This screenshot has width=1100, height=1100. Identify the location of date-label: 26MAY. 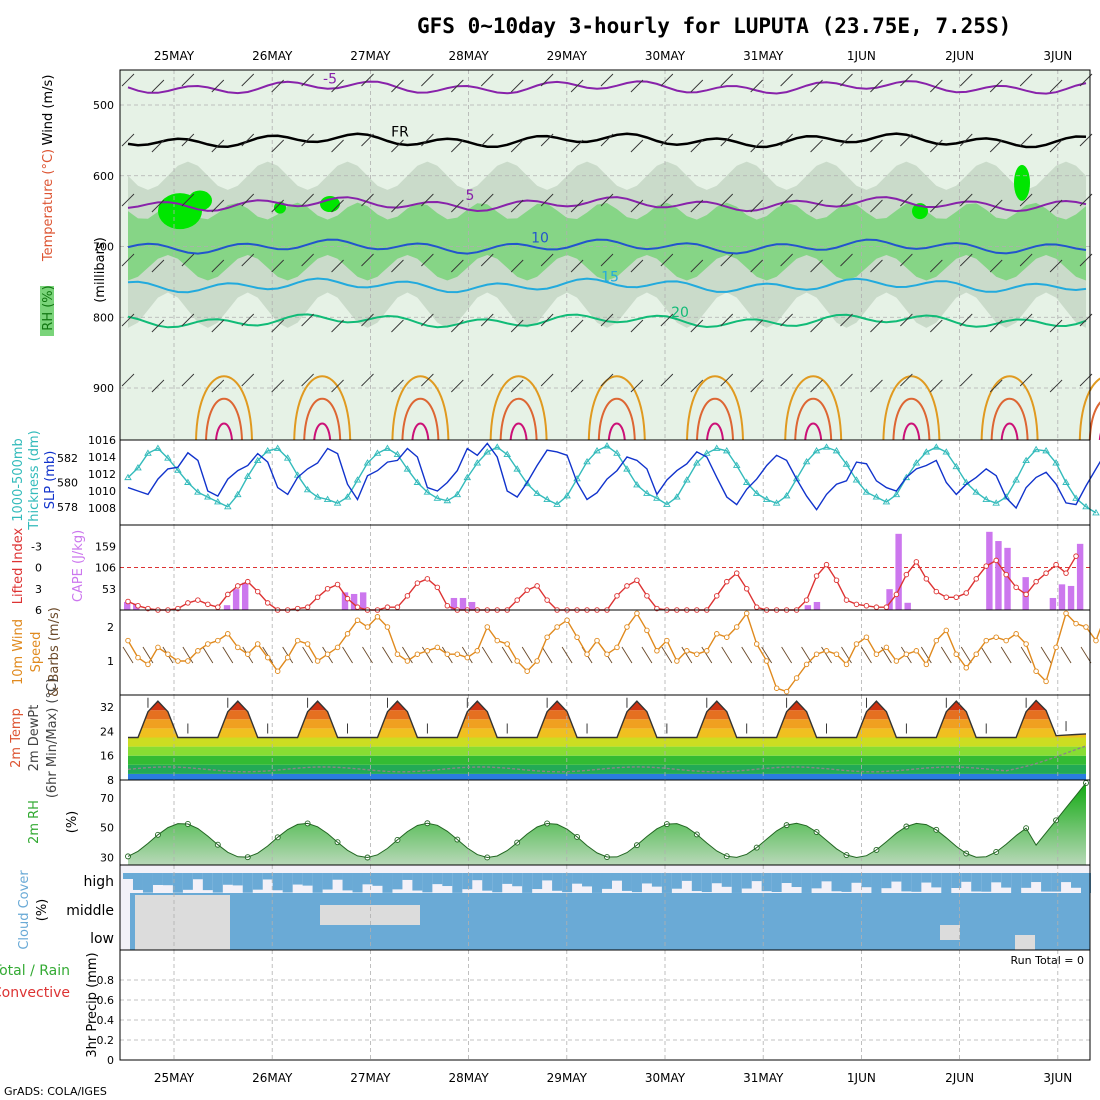
(272, 56).